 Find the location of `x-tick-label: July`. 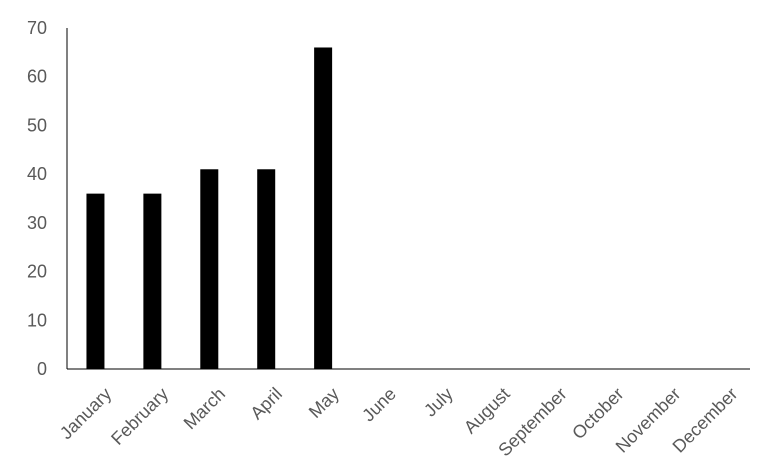

x-tick-label: July is located at coordinates (438, 402).